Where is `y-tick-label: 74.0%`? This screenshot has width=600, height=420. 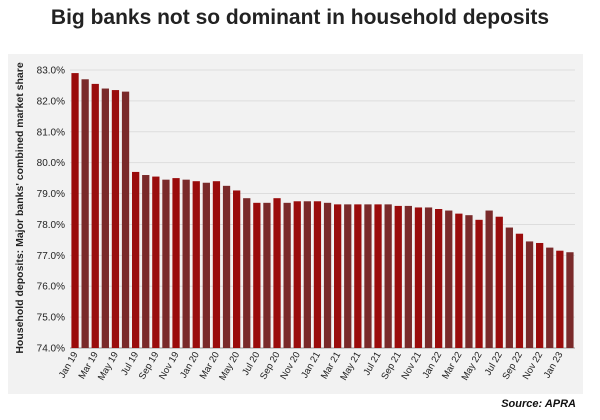
y-tick-label: 74.0% is located at coordinates (51, 349).